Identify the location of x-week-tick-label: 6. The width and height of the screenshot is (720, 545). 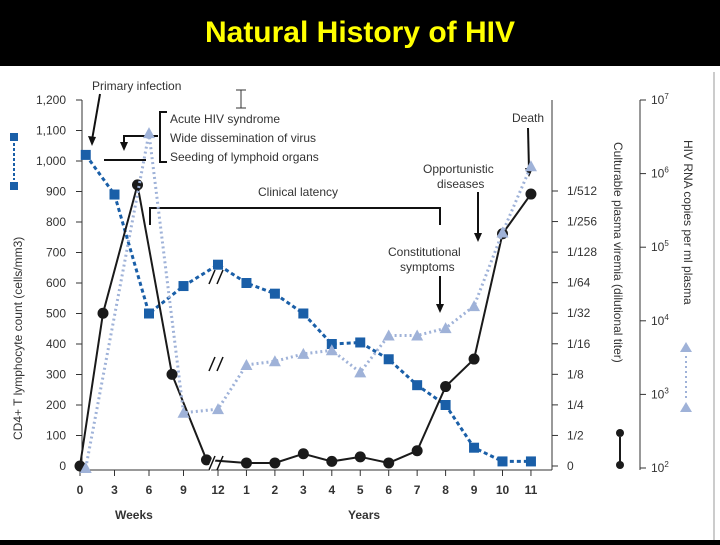
(149, 490).